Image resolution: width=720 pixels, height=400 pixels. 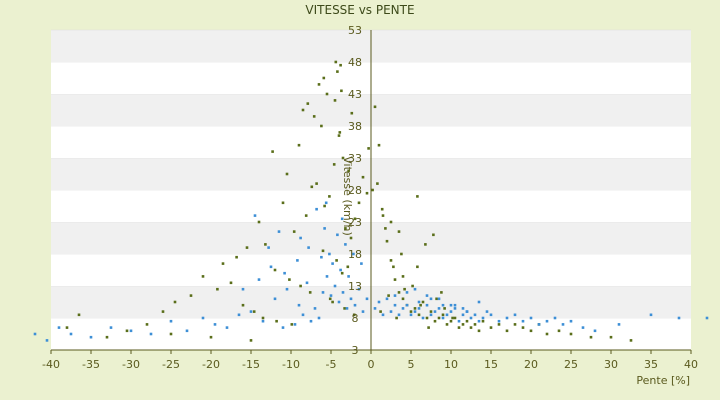 I want to click on x-tick-label: 10, so click(x=451, y=364).